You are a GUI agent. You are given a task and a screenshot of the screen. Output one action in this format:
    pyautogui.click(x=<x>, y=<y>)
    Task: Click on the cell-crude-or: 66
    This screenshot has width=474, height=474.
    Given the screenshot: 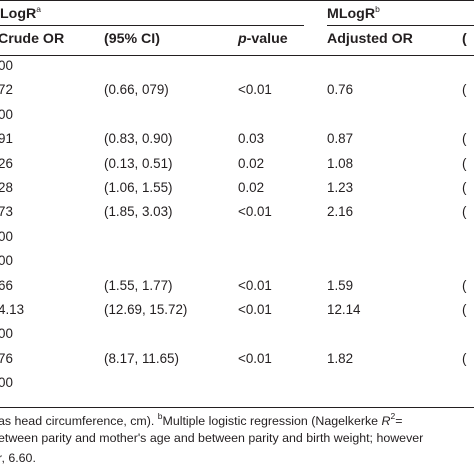 What is the action you would take?
    pyautogui.click(x=6, y=285)
    